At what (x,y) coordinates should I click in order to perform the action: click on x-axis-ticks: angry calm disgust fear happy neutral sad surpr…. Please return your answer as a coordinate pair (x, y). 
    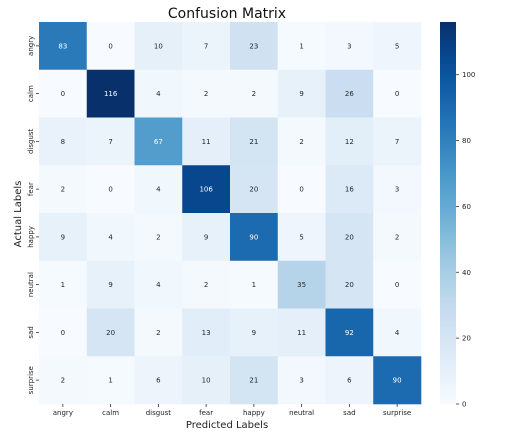
    Looking at the image, I should click on (232, 410).